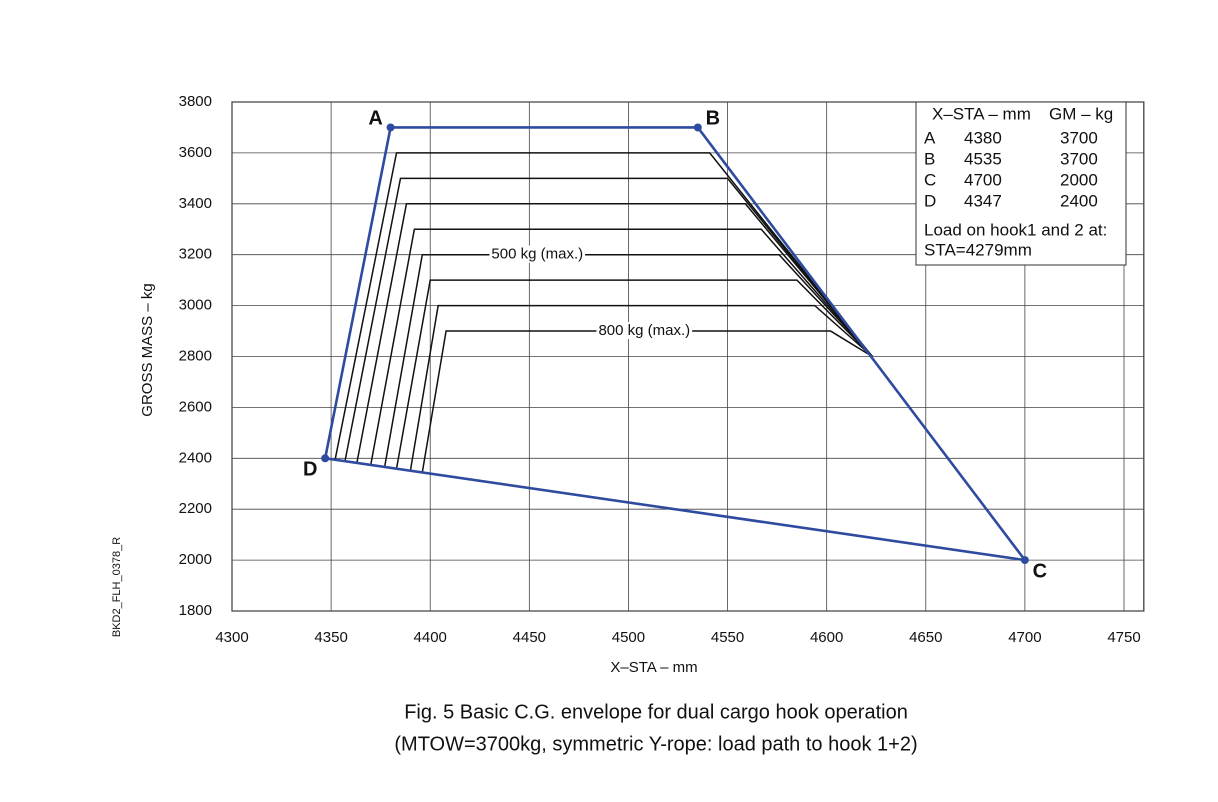 The image size is (1218, 802). Describe the element at coordinates (195, 508) in the screenshot. I see `y-tick-label: 2200` at that location.